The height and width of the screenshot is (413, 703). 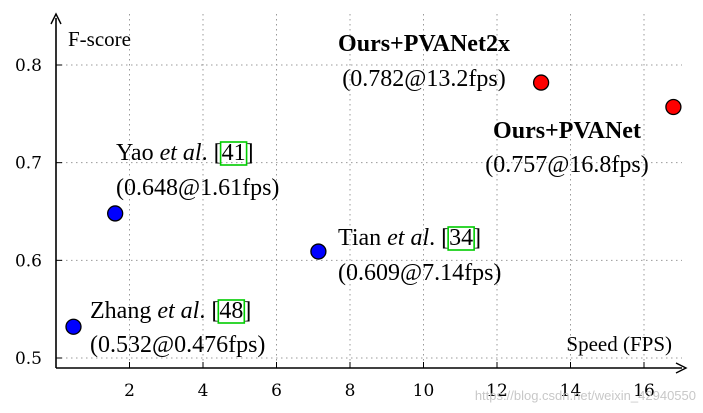 I want to click on label-name-pvanet: Ours+PVANet, so click(x=567, y=131).